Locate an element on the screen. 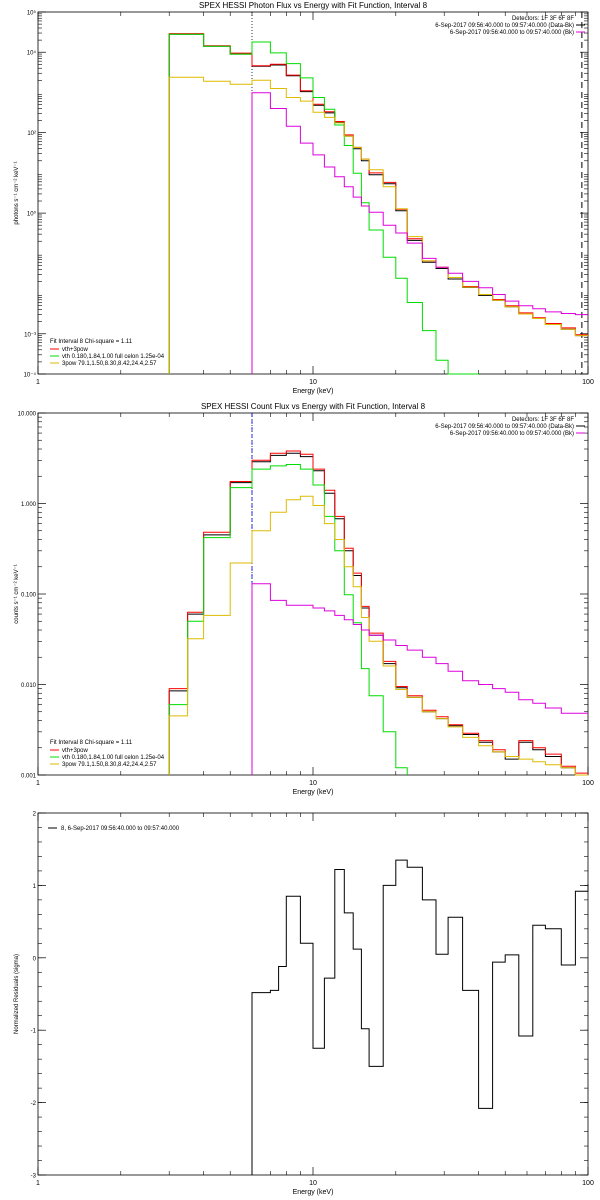  y-tick-label: 10.000 is located at coordinates (27, 415).